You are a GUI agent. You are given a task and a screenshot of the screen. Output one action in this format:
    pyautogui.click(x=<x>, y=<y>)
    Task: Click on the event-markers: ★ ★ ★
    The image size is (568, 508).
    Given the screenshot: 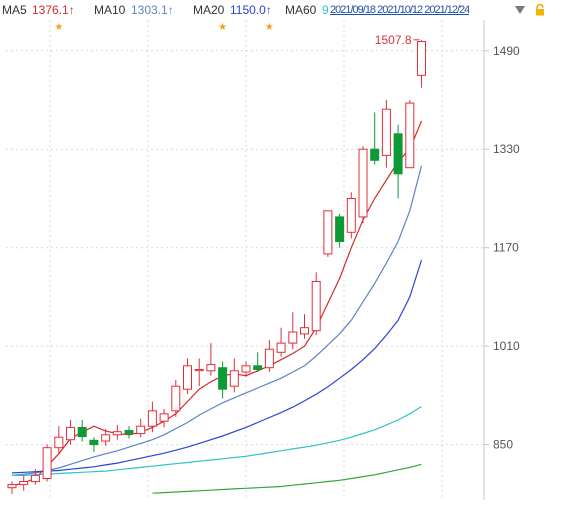 What is the action you would take?
    pyautogui.click(x=164, y=27)
    